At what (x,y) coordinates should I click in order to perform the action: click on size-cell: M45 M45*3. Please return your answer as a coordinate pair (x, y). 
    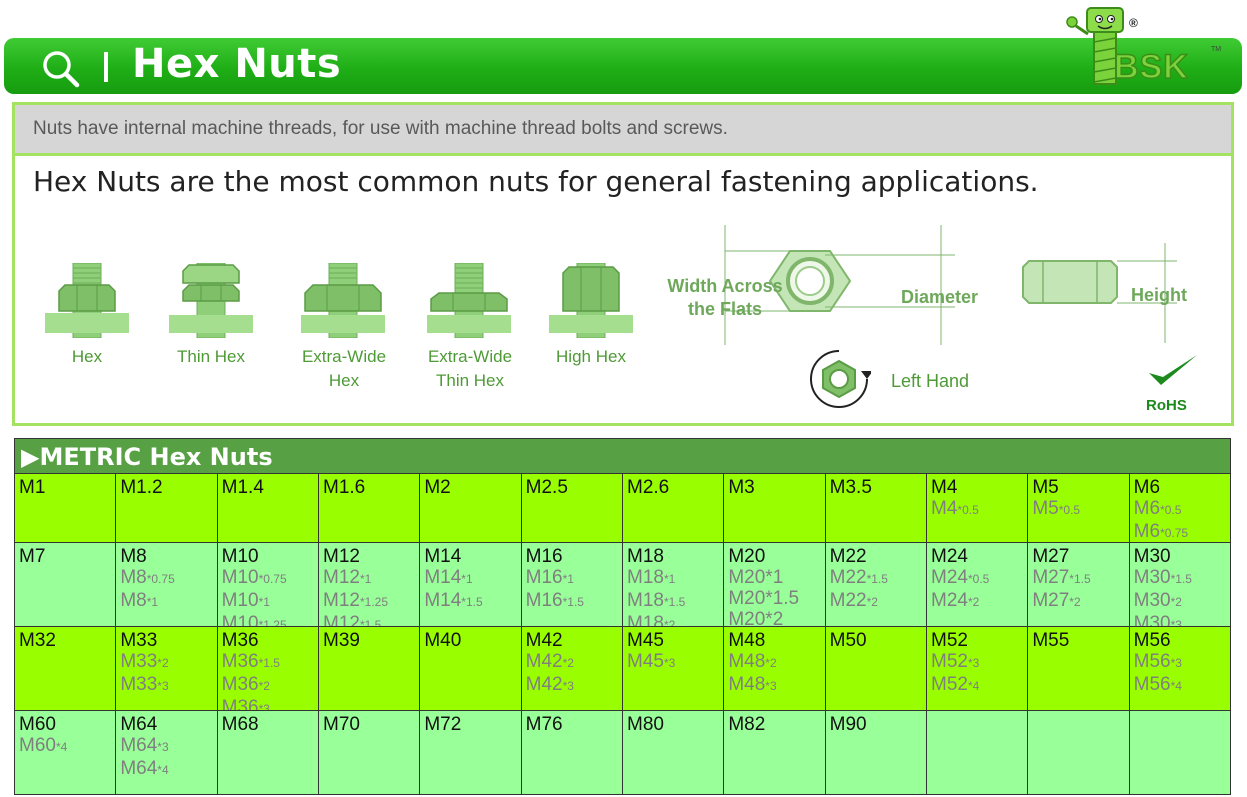
    Looking at the image, I should click on (674, 669).